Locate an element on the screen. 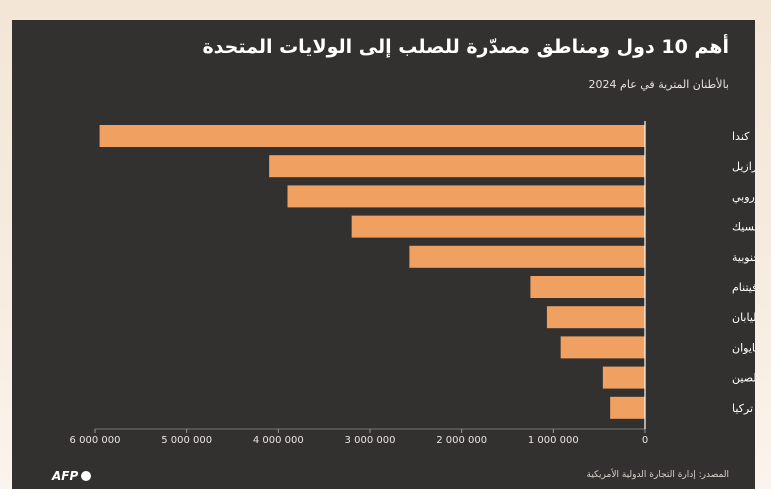 The width and height of the screenshot is (771, 489). category-label-4: كوريا الجنوبية is located at coordinates (743, 257).